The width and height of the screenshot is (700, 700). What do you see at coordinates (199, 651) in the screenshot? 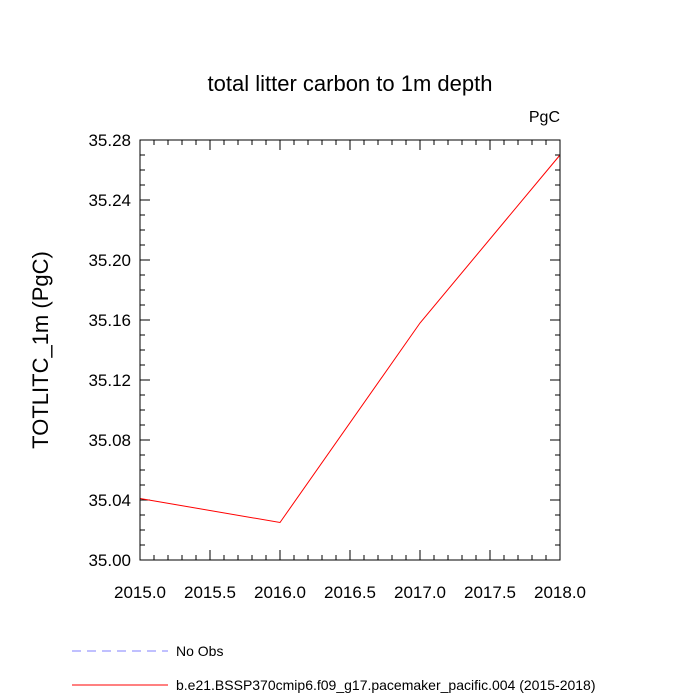
I see `legend-label: No Obs` at bounding box center [199, 651].